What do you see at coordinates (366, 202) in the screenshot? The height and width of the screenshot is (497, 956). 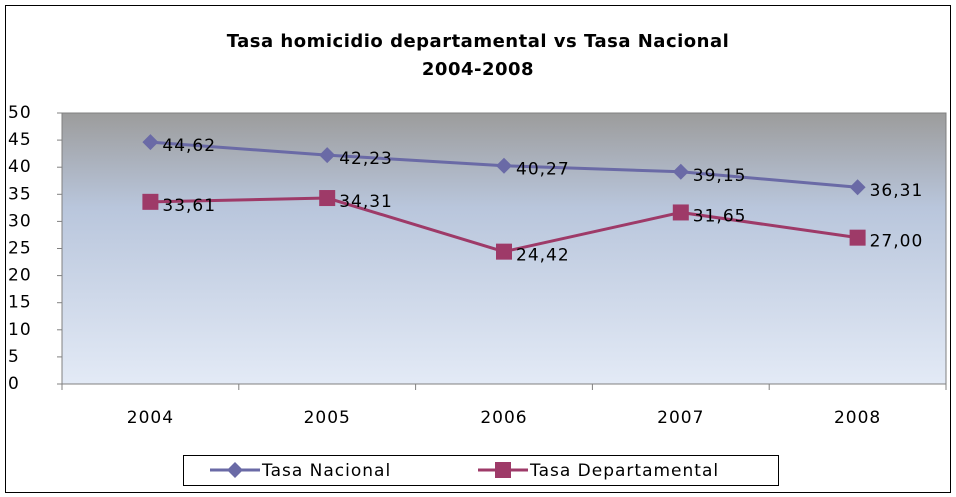 I see `data-label: 34,31` at bounding box center [366, 202].